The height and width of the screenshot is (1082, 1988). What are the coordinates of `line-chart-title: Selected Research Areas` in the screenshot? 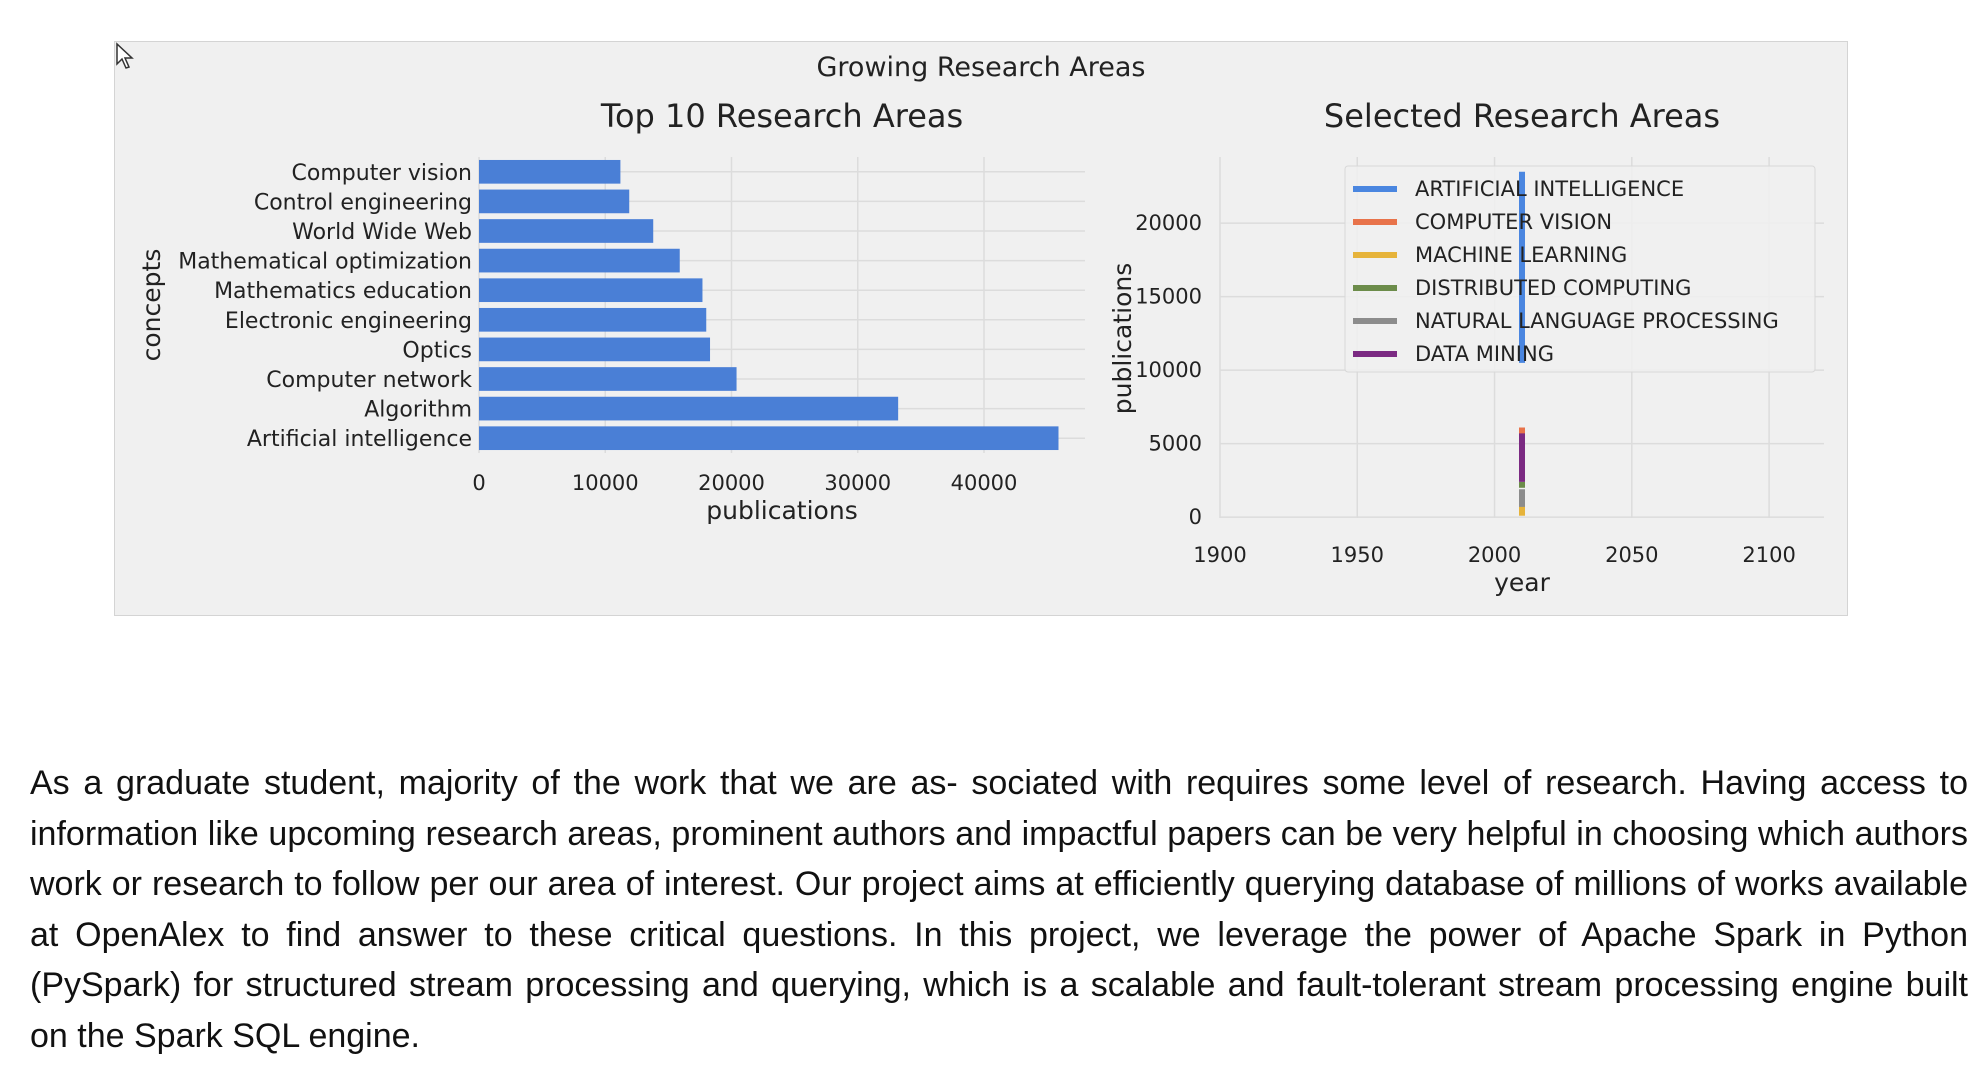 It's located at (1522, 116).